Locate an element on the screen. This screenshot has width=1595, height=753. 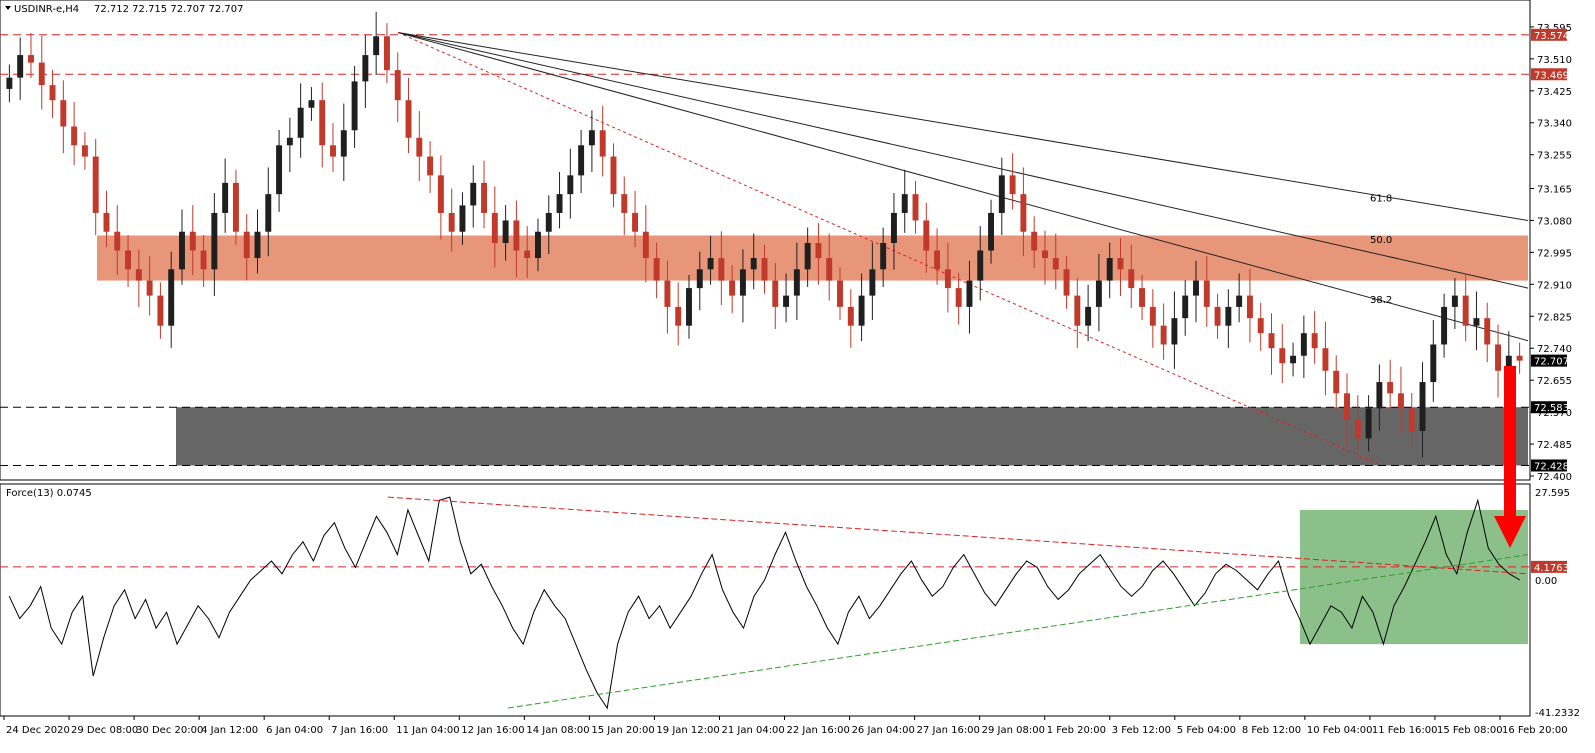
price-level-tag-label: 72.428 is located at coordinates (1551, 466).